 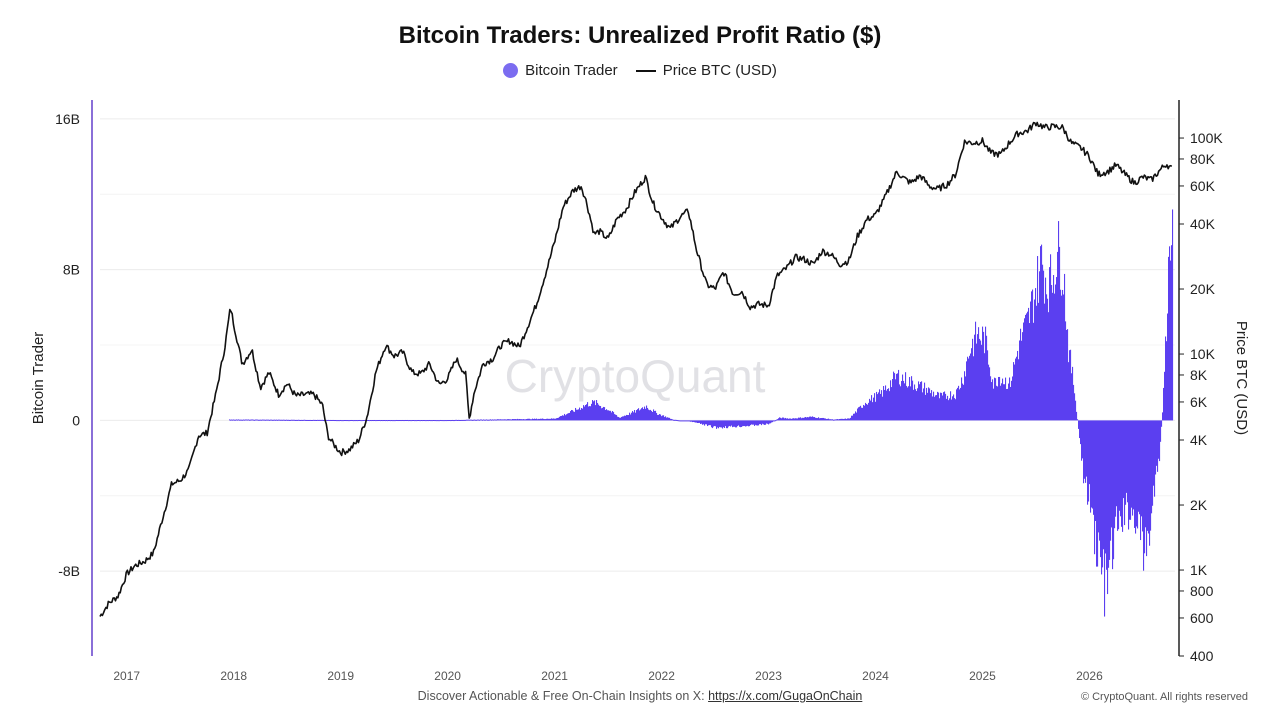 What do you see at coordinates (785, 696) in the screenshot?
I see `footer-link: https://x.com/GugaOnChain` at bounding box center [785, 696].